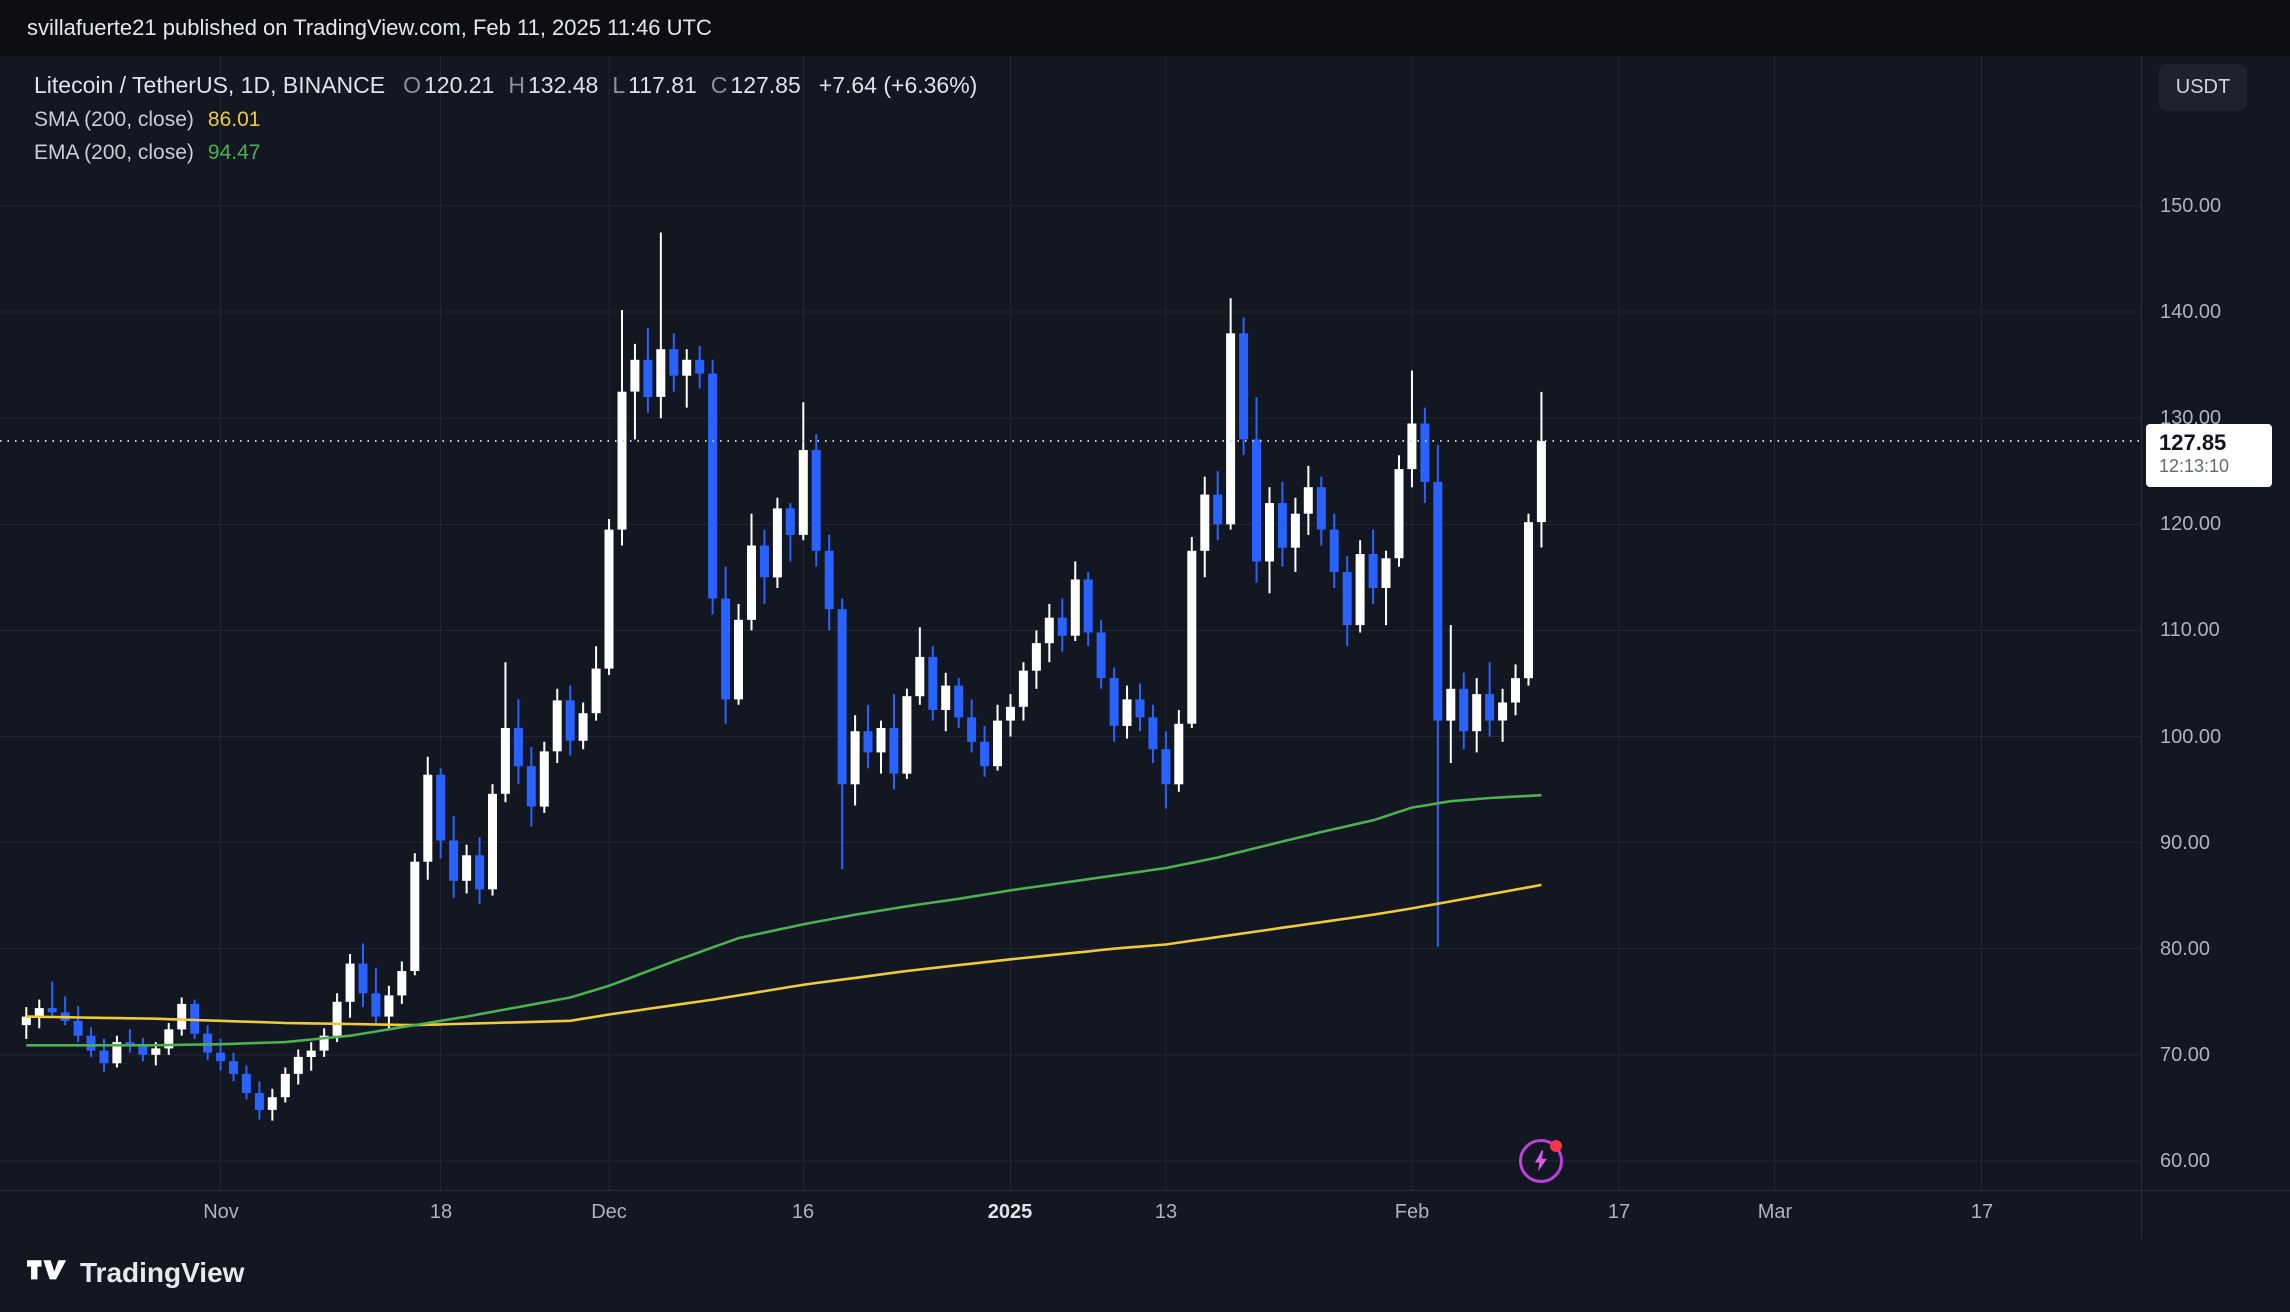 Image resolution: width=2290 pixels, height=1312 pixels. What do you see at coordinates (2185, 1055) in the screenshot?
I see `price-tick-label: 70.00` at bounding box center [2185, 1055].